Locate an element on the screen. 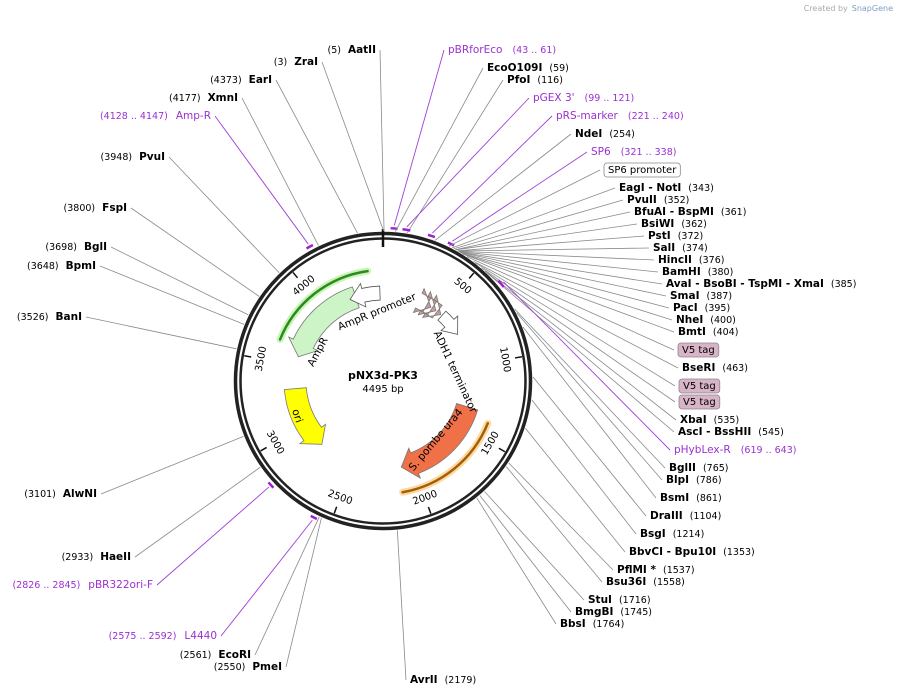  label-name: AvaI - BsoBI - TspMI - XmaI is located at coordinates (745, 284).